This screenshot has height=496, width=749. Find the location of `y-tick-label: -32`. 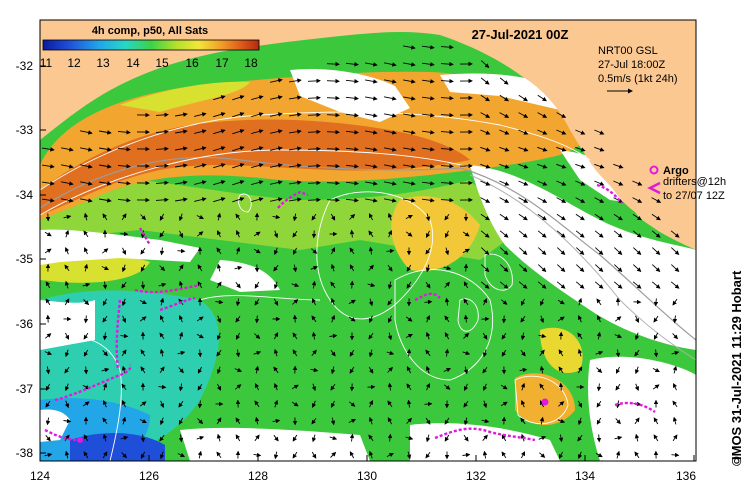

y-tick-label: -32 is located at coordinates (25, 66).